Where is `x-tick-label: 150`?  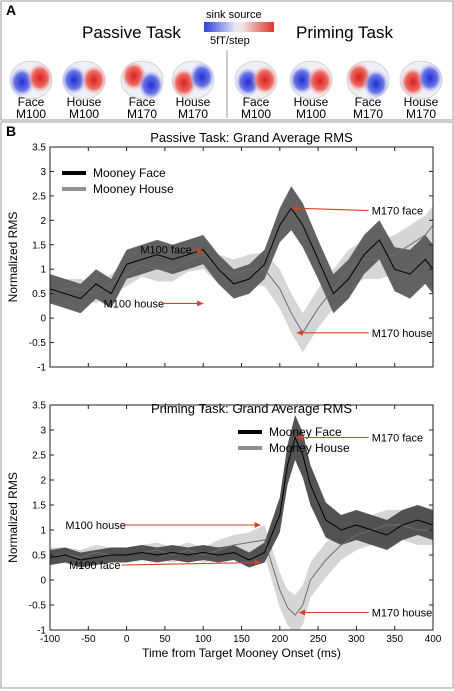 x-tick-label: 150 is located at coordinates (241, 639).